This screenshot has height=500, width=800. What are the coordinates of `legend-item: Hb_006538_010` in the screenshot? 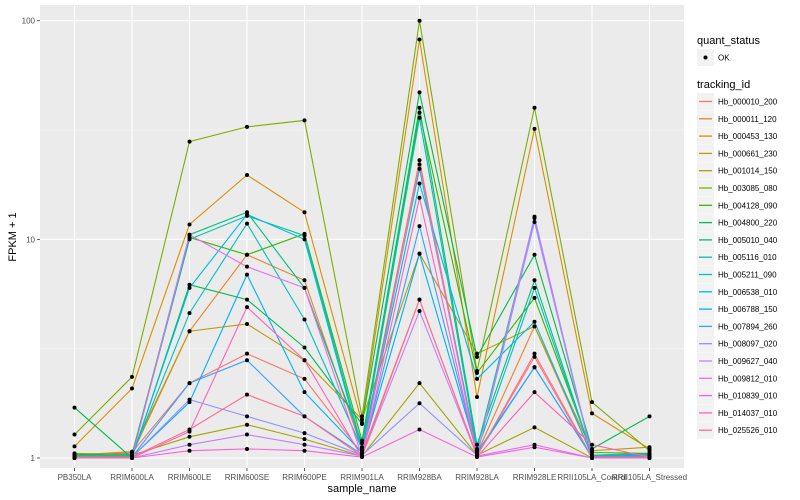 It's located at (737, 292).